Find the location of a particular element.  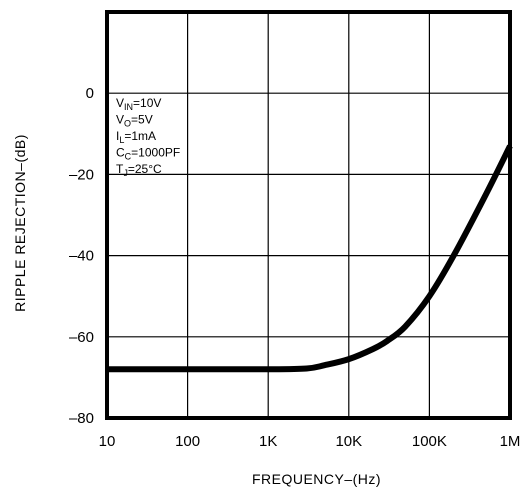

y-axis-label: RIPPLE REJECTION–(dB) is located at coordinates (20, 223).